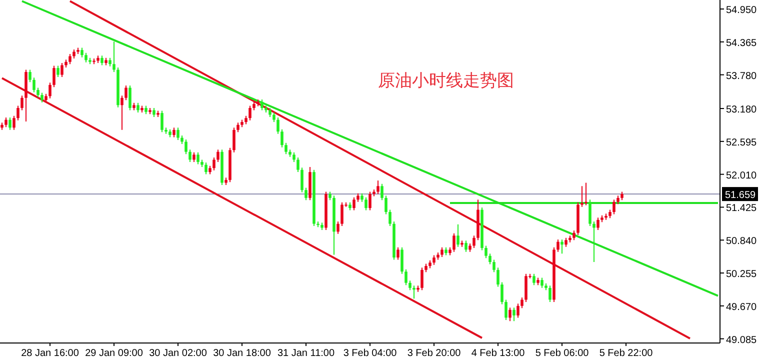 The width and height of the screenshot is (779, 361). I want to click on y-tick-label: 54.950, so click(742, 10).